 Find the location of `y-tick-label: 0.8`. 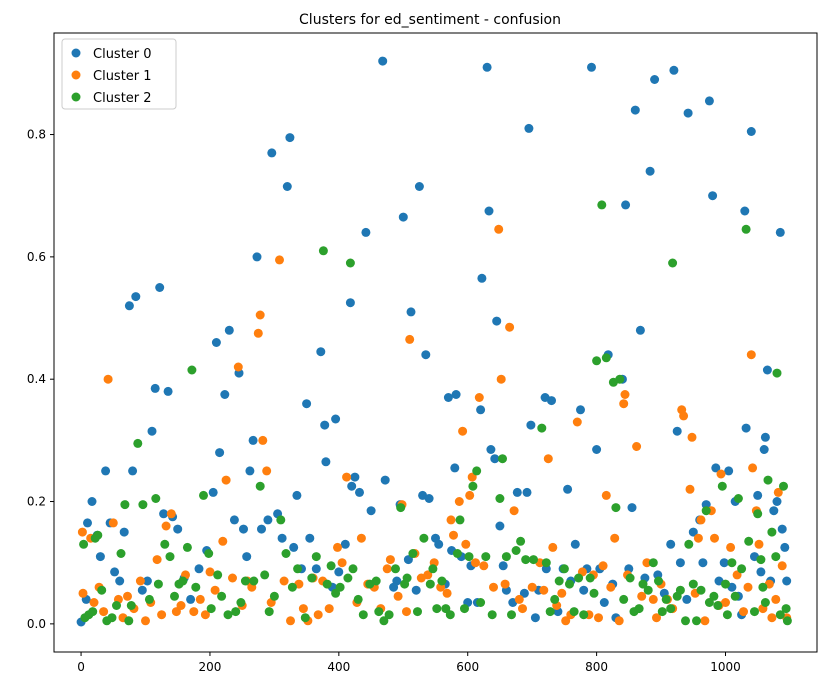

y-tick-label: 0.8 is located at coordinates (36, 135).